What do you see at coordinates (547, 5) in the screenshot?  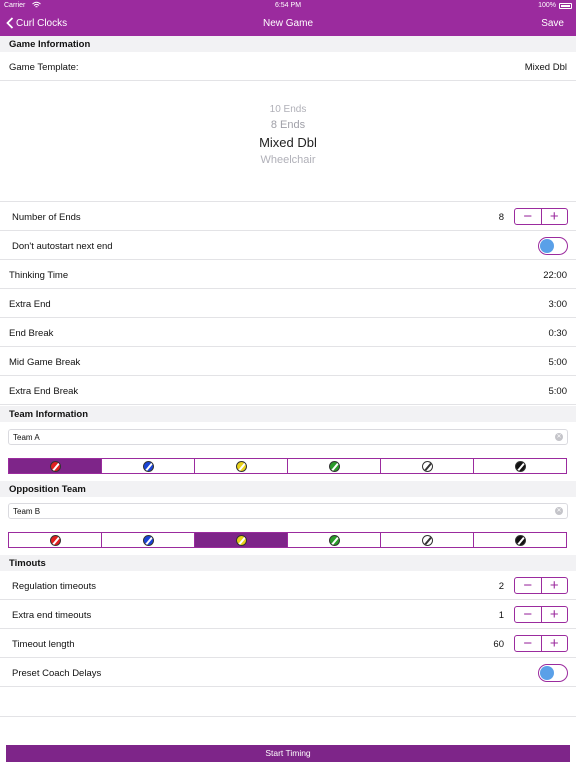 I see `battery-percent: 100%` at bounding box center [547, 5].